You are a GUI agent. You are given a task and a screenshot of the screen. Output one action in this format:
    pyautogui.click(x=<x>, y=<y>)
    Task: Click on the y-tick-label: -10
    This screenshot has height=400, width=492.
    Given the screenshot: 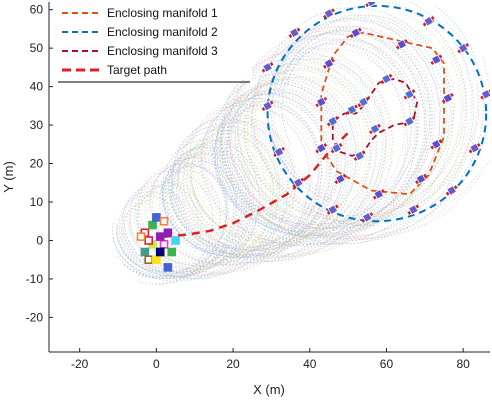 What is the action you would take?
    pyautogui.click(x=35, y=279)
    